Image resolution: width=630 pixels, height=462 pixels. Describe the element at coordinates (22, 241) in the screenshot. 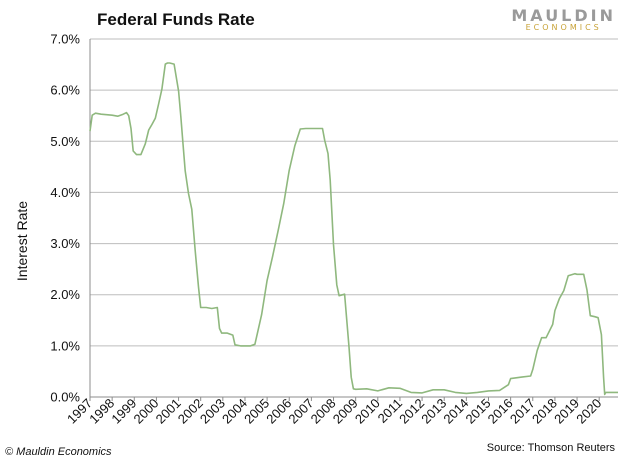

I see `y-axis-label: Interest Rate` at that location.